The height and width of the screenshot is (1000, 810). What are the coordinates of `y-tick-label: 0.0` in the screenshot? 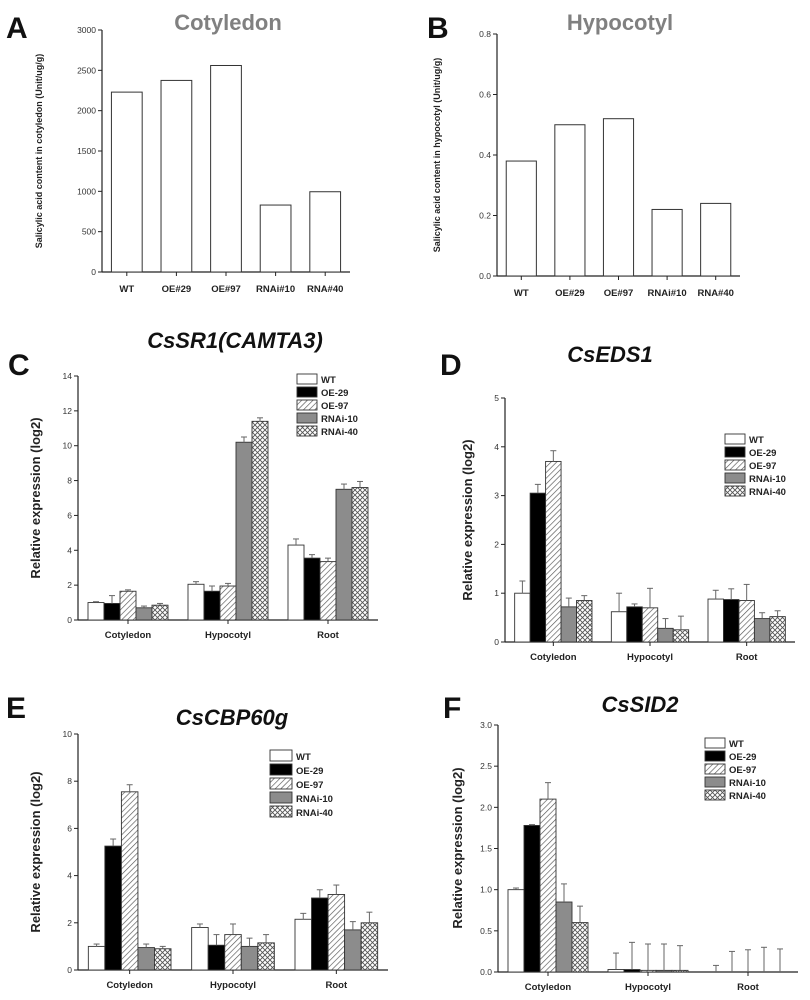 It's located at (486, 972).